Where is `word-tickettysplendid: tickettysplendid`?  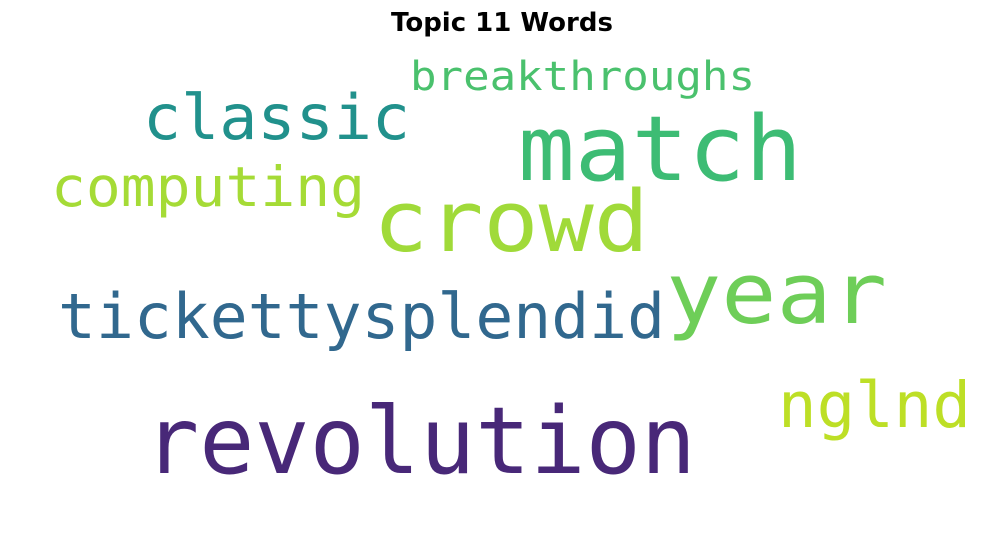
word-tickettysplendid: tickettysplendid is located at coordinates (361, 316).